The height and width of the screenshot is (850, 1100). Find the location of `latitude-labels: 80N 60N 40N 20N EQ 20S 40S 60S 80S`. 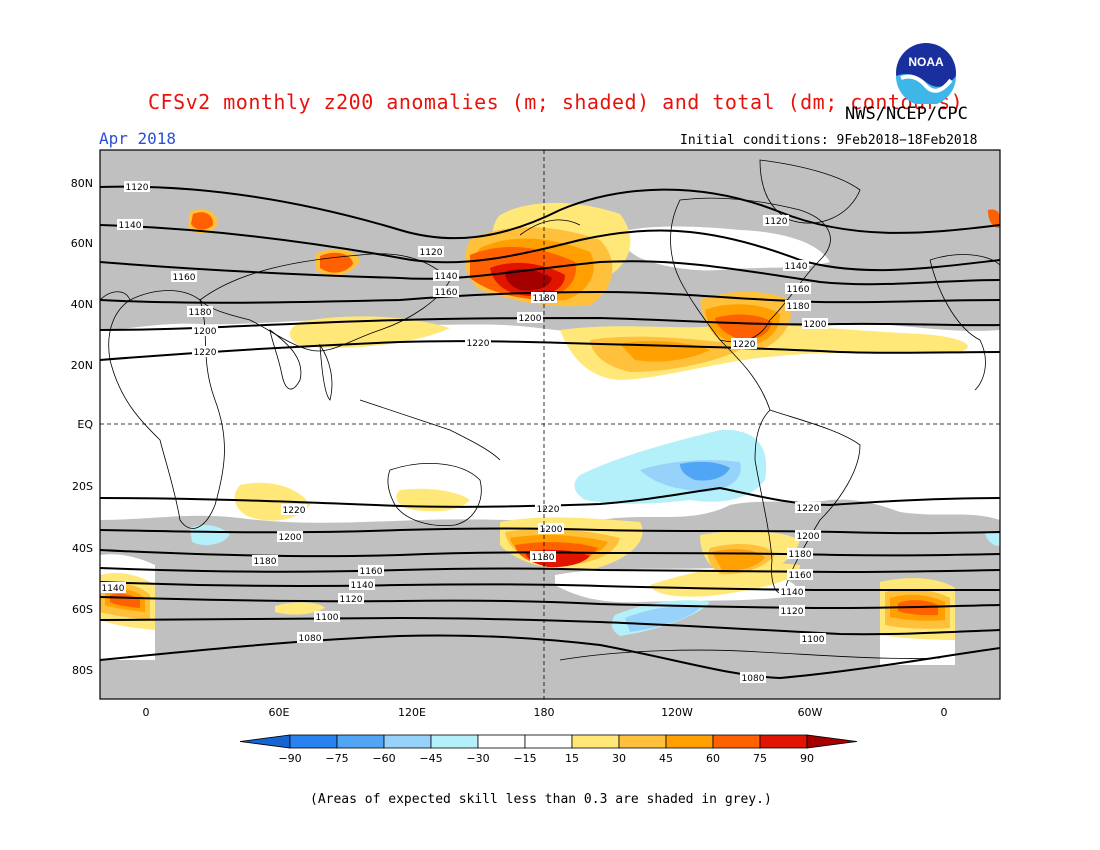

latitude-labels: 80N 60N 40N 20N EQ 20S 40S 60S 80S is located at coordinates (82, 427).